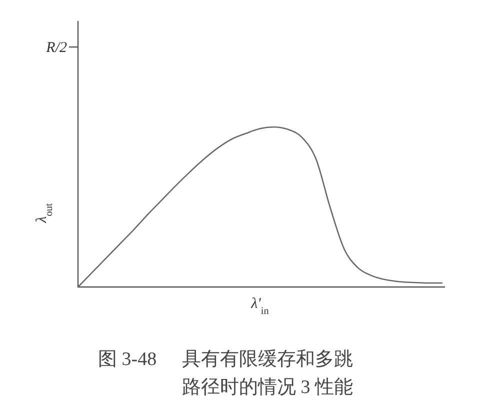 Image resolution: width=479 pixels, height=416 pixels. Describe the element at coordinates (127, 359) in the screenshot. I see `caption: 图 3-48` at that location.